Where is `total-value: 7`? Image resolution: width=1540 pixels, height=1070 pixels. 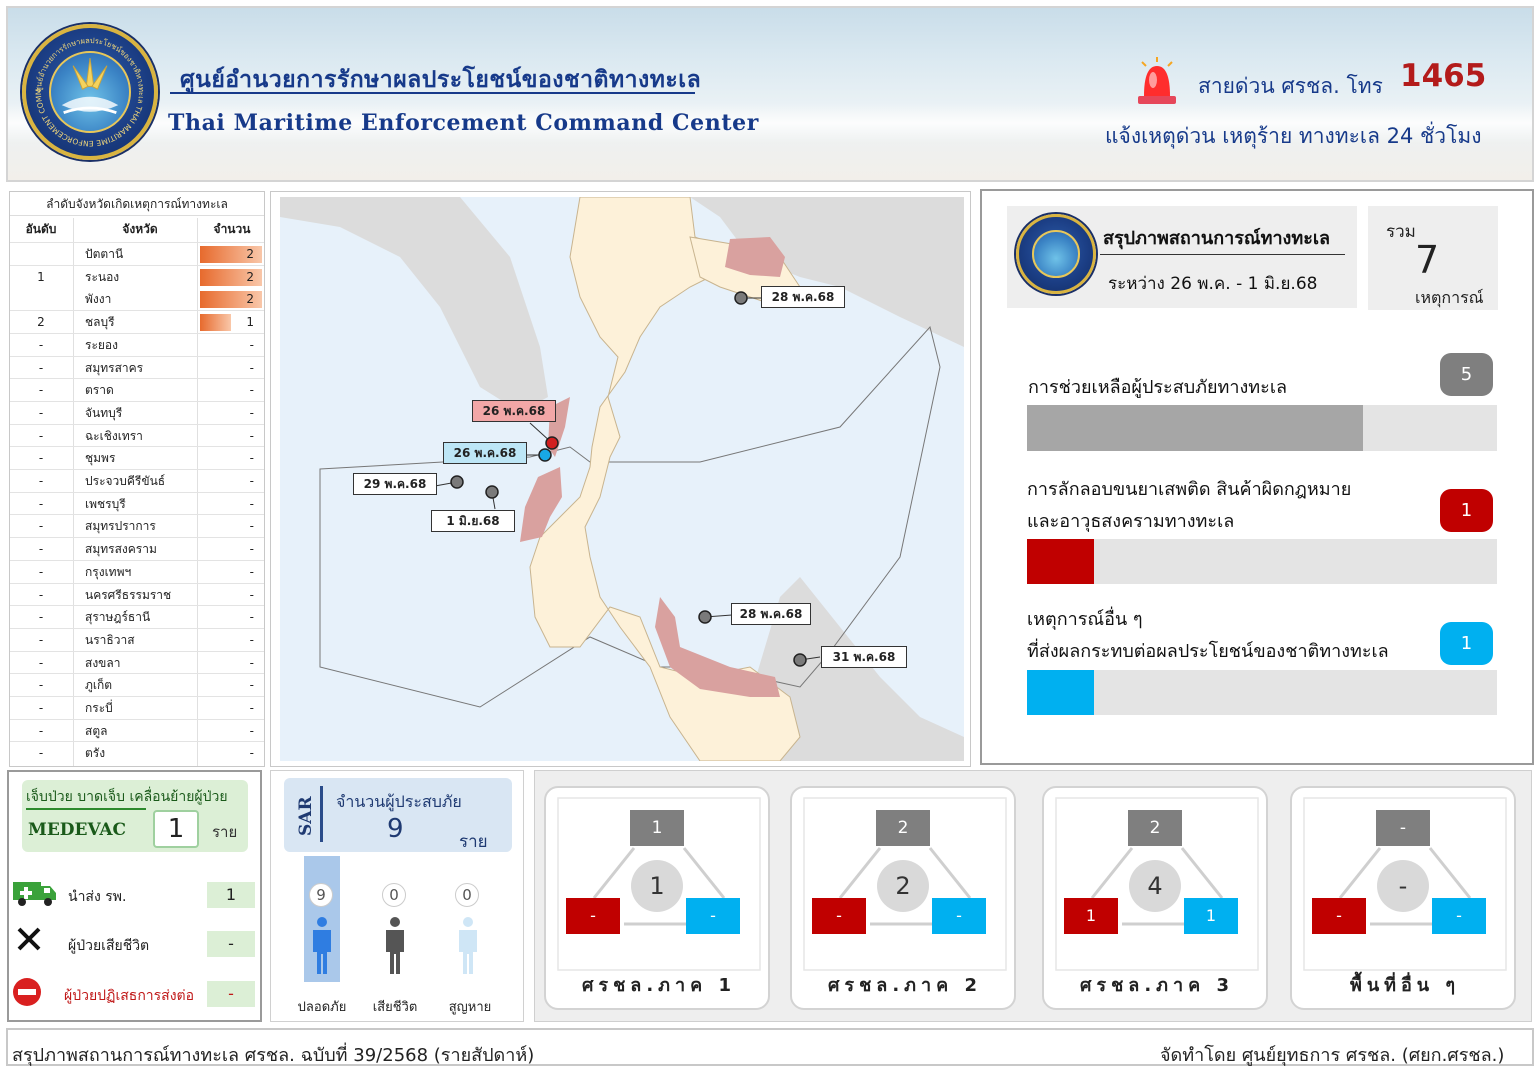
total-value: 7 is located at coordinates (1427, 260).